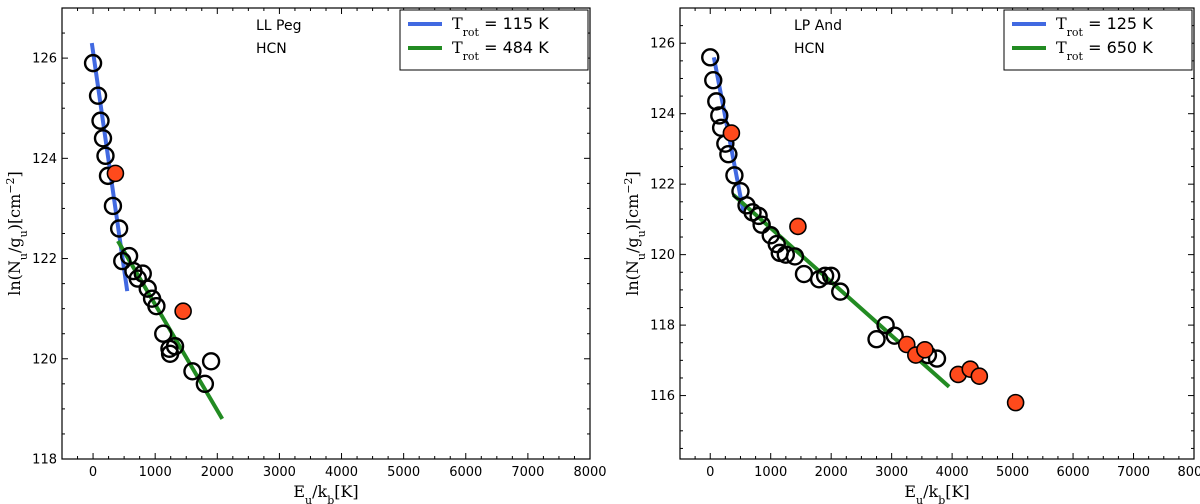 Image resolution: width=1200 pixels, height=504 pixels. I want to click on annotation-1: LL Peg, so click(279, 26).